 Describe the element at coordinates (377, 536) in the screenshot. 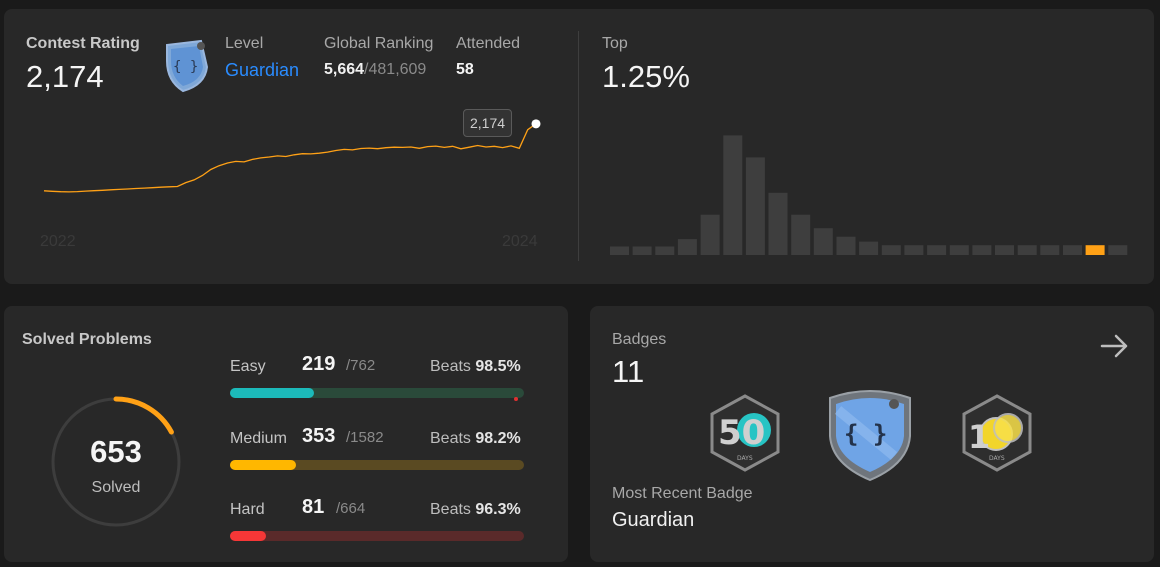

I see `hard-progress-bar` at that location.